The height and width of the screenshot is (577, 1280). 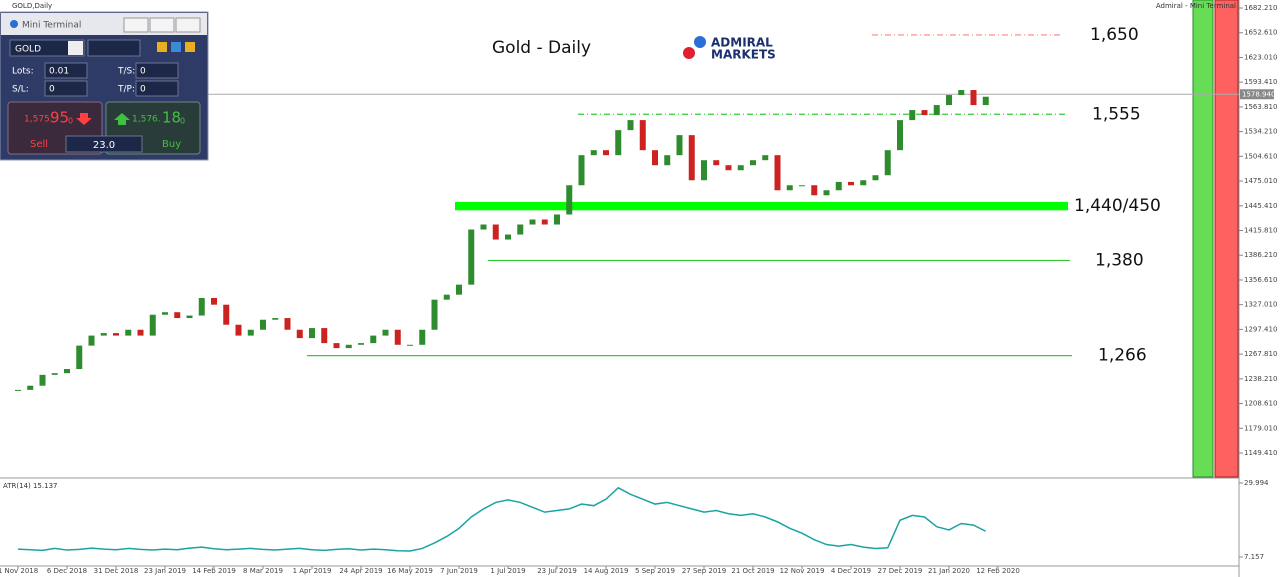 What do you see at coordinates (126, 72) in the screenshot?
I see `ts-label: T/S:` at bounding box center [126, 72].